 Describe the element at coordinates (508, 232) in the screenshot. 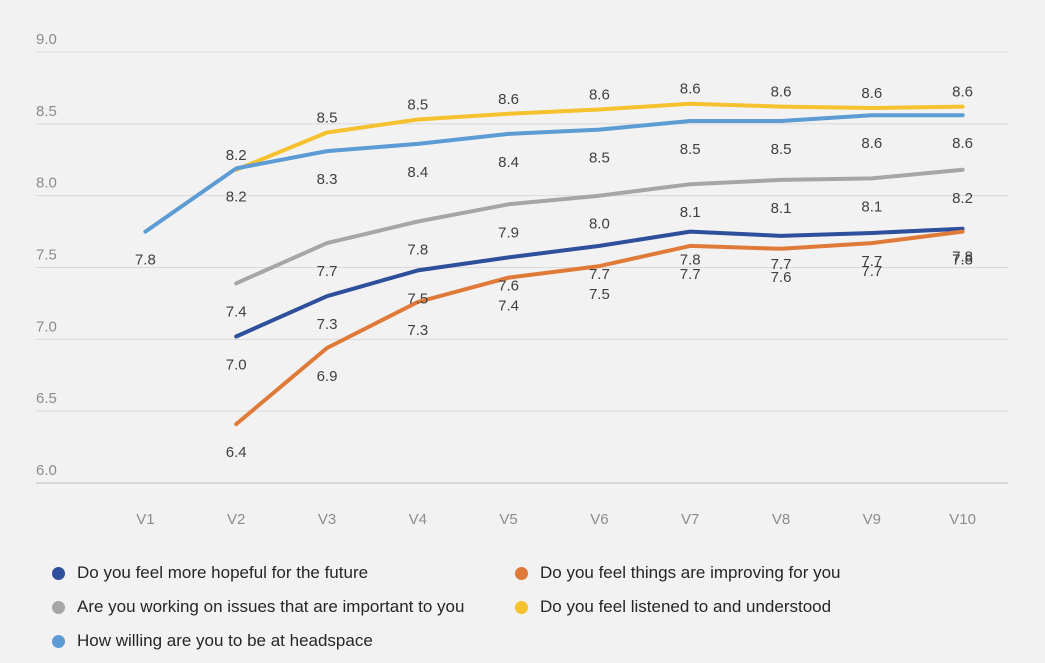

I see `data-label: 7.9` at that location.